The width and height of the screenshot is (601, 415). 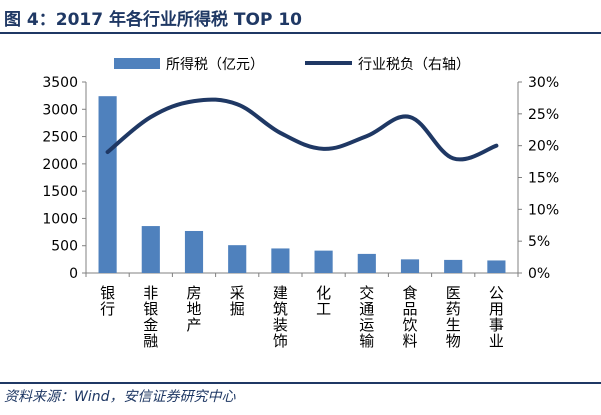 I want to click on x-tick-label: 食品饮料, so click(x=410, y=317).